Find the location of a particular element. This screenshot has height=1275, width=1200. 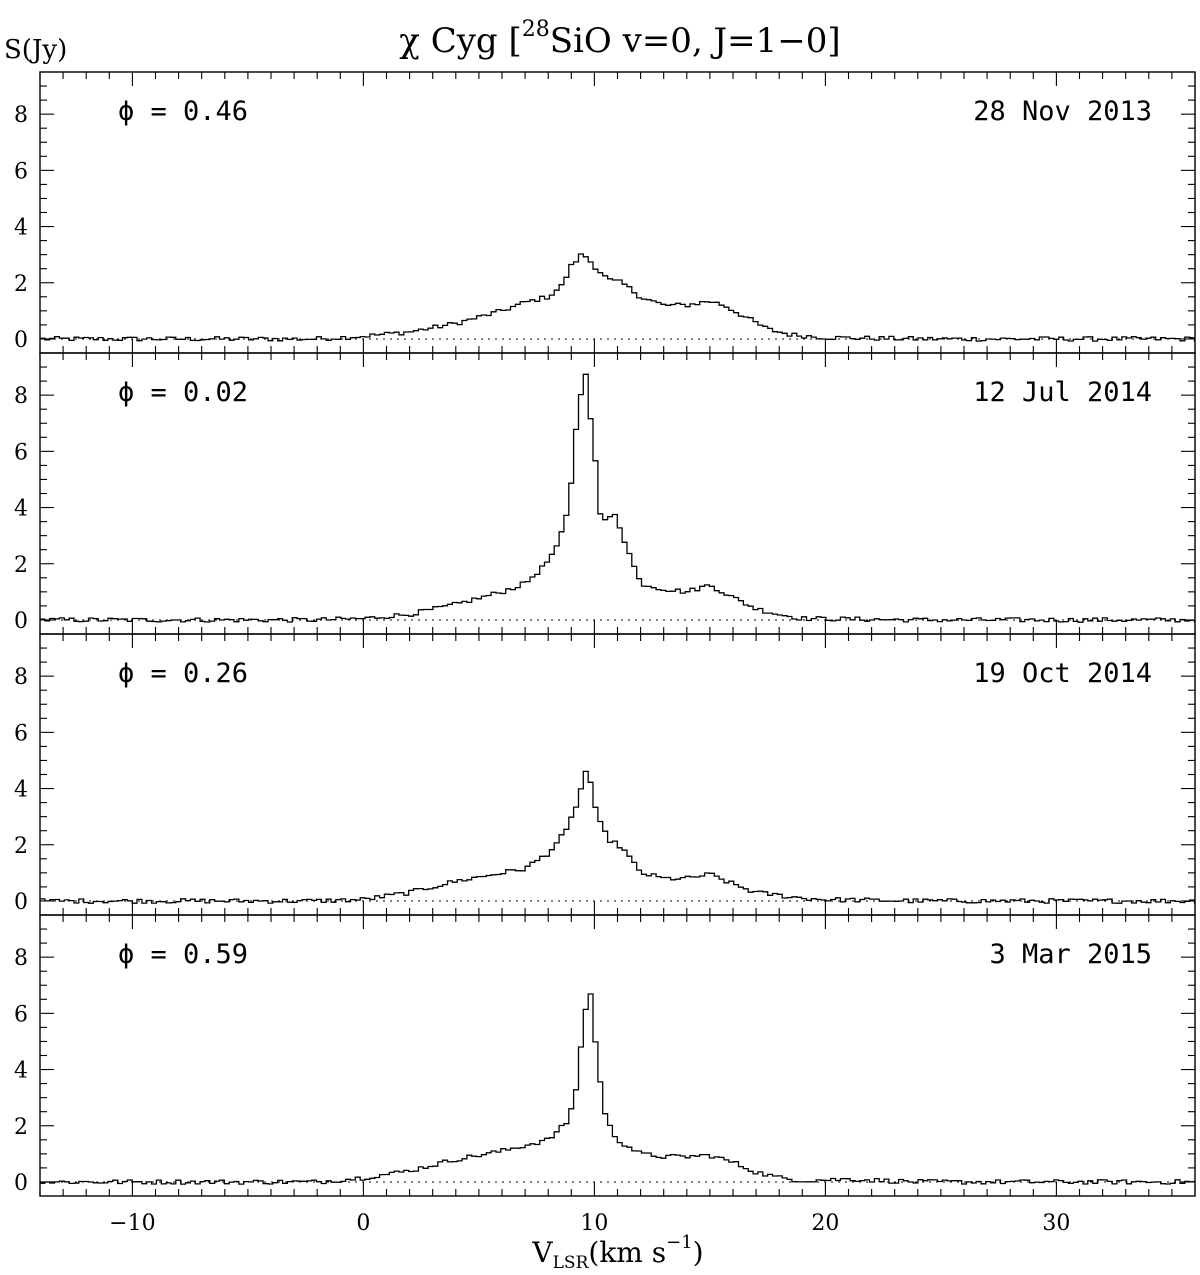

date-label: 19 Oct 2014 is located at coordinates (1062, 673).